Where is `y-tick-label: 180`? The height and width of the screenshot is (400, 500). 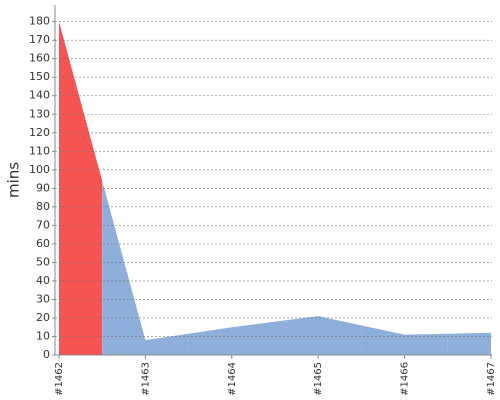 y-tick-label: 180 is located at coordinates (39, 21).